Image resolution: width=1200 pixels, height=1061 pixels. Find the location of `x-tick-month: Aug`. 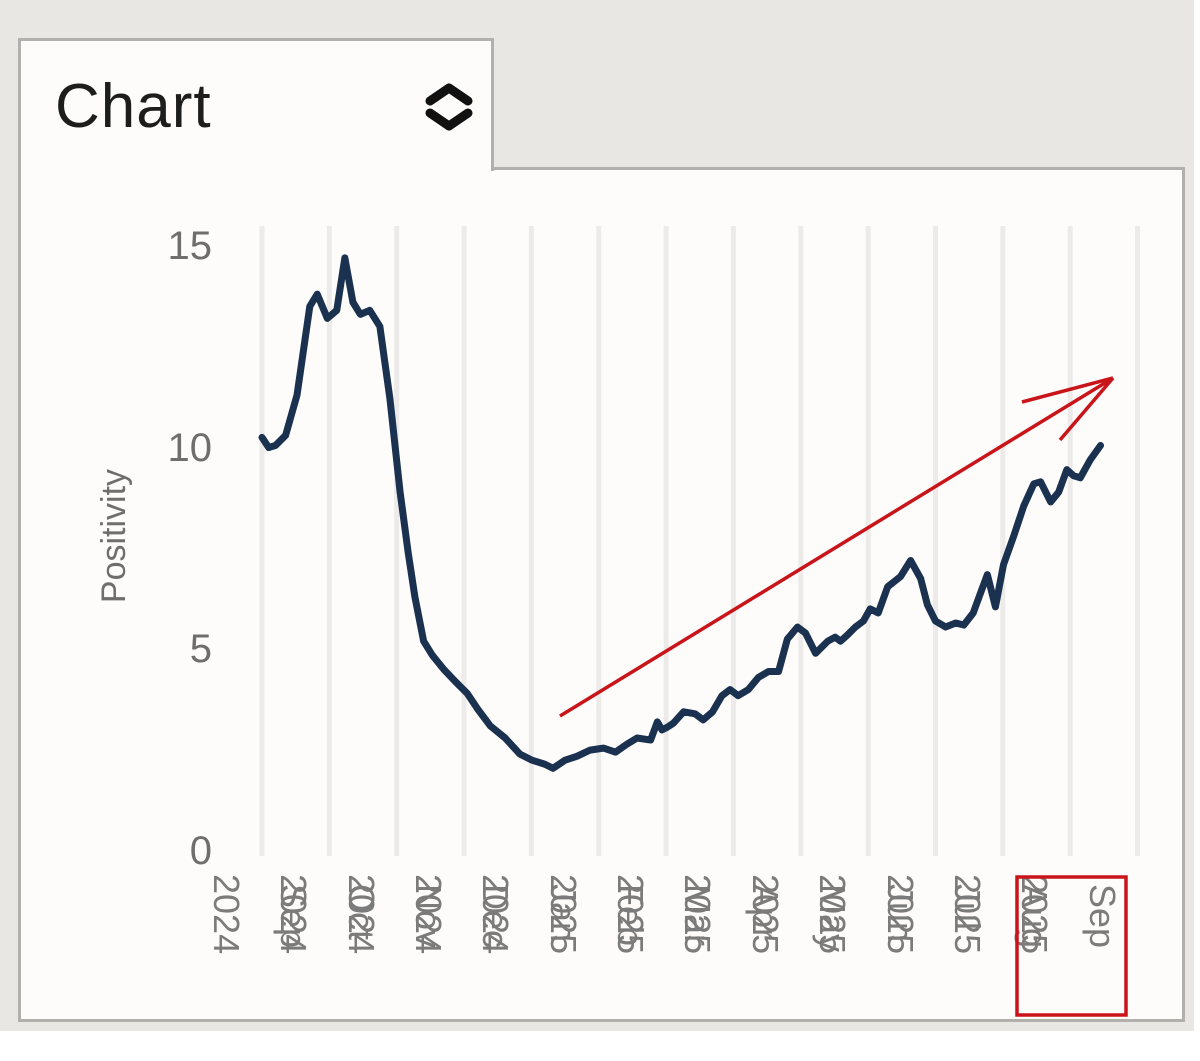

x-tick-month: Aug is located at coordinates (1035, 916).